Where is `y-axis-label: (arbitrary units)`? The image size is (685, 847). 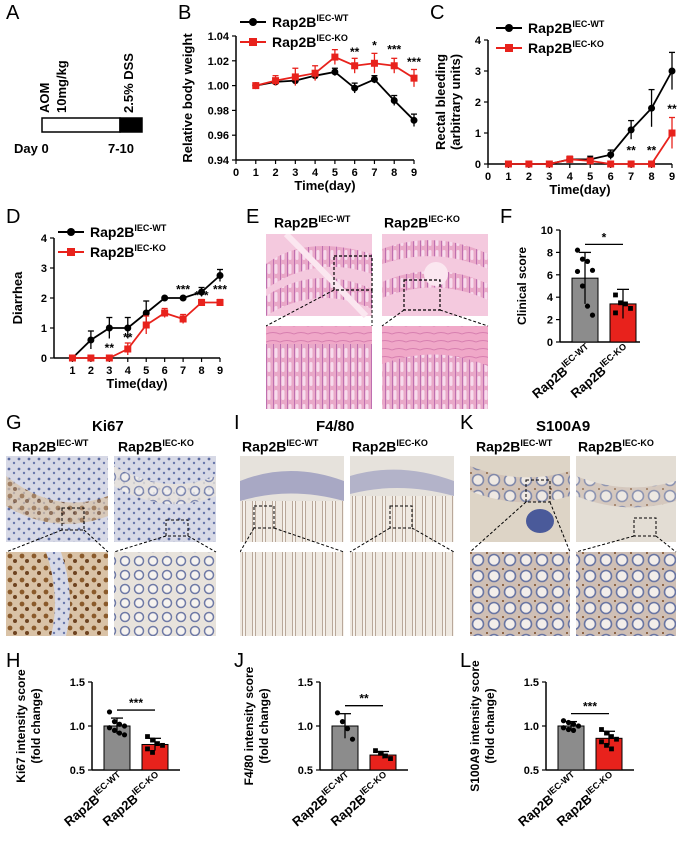
y-axis-label: (arbitrary units) is located at coordinates (455, 102).